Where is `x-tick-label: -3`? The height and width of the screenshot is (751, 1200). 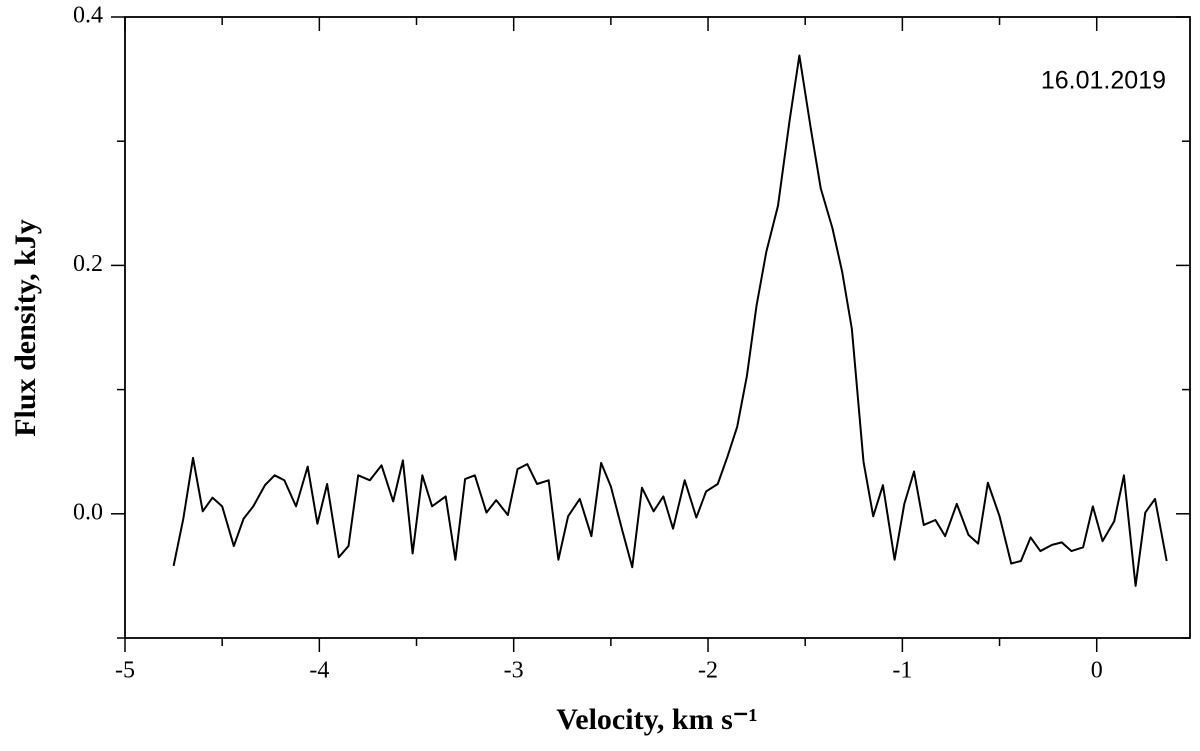
x-tick-label: -3 is located at coordinates (514, 671).